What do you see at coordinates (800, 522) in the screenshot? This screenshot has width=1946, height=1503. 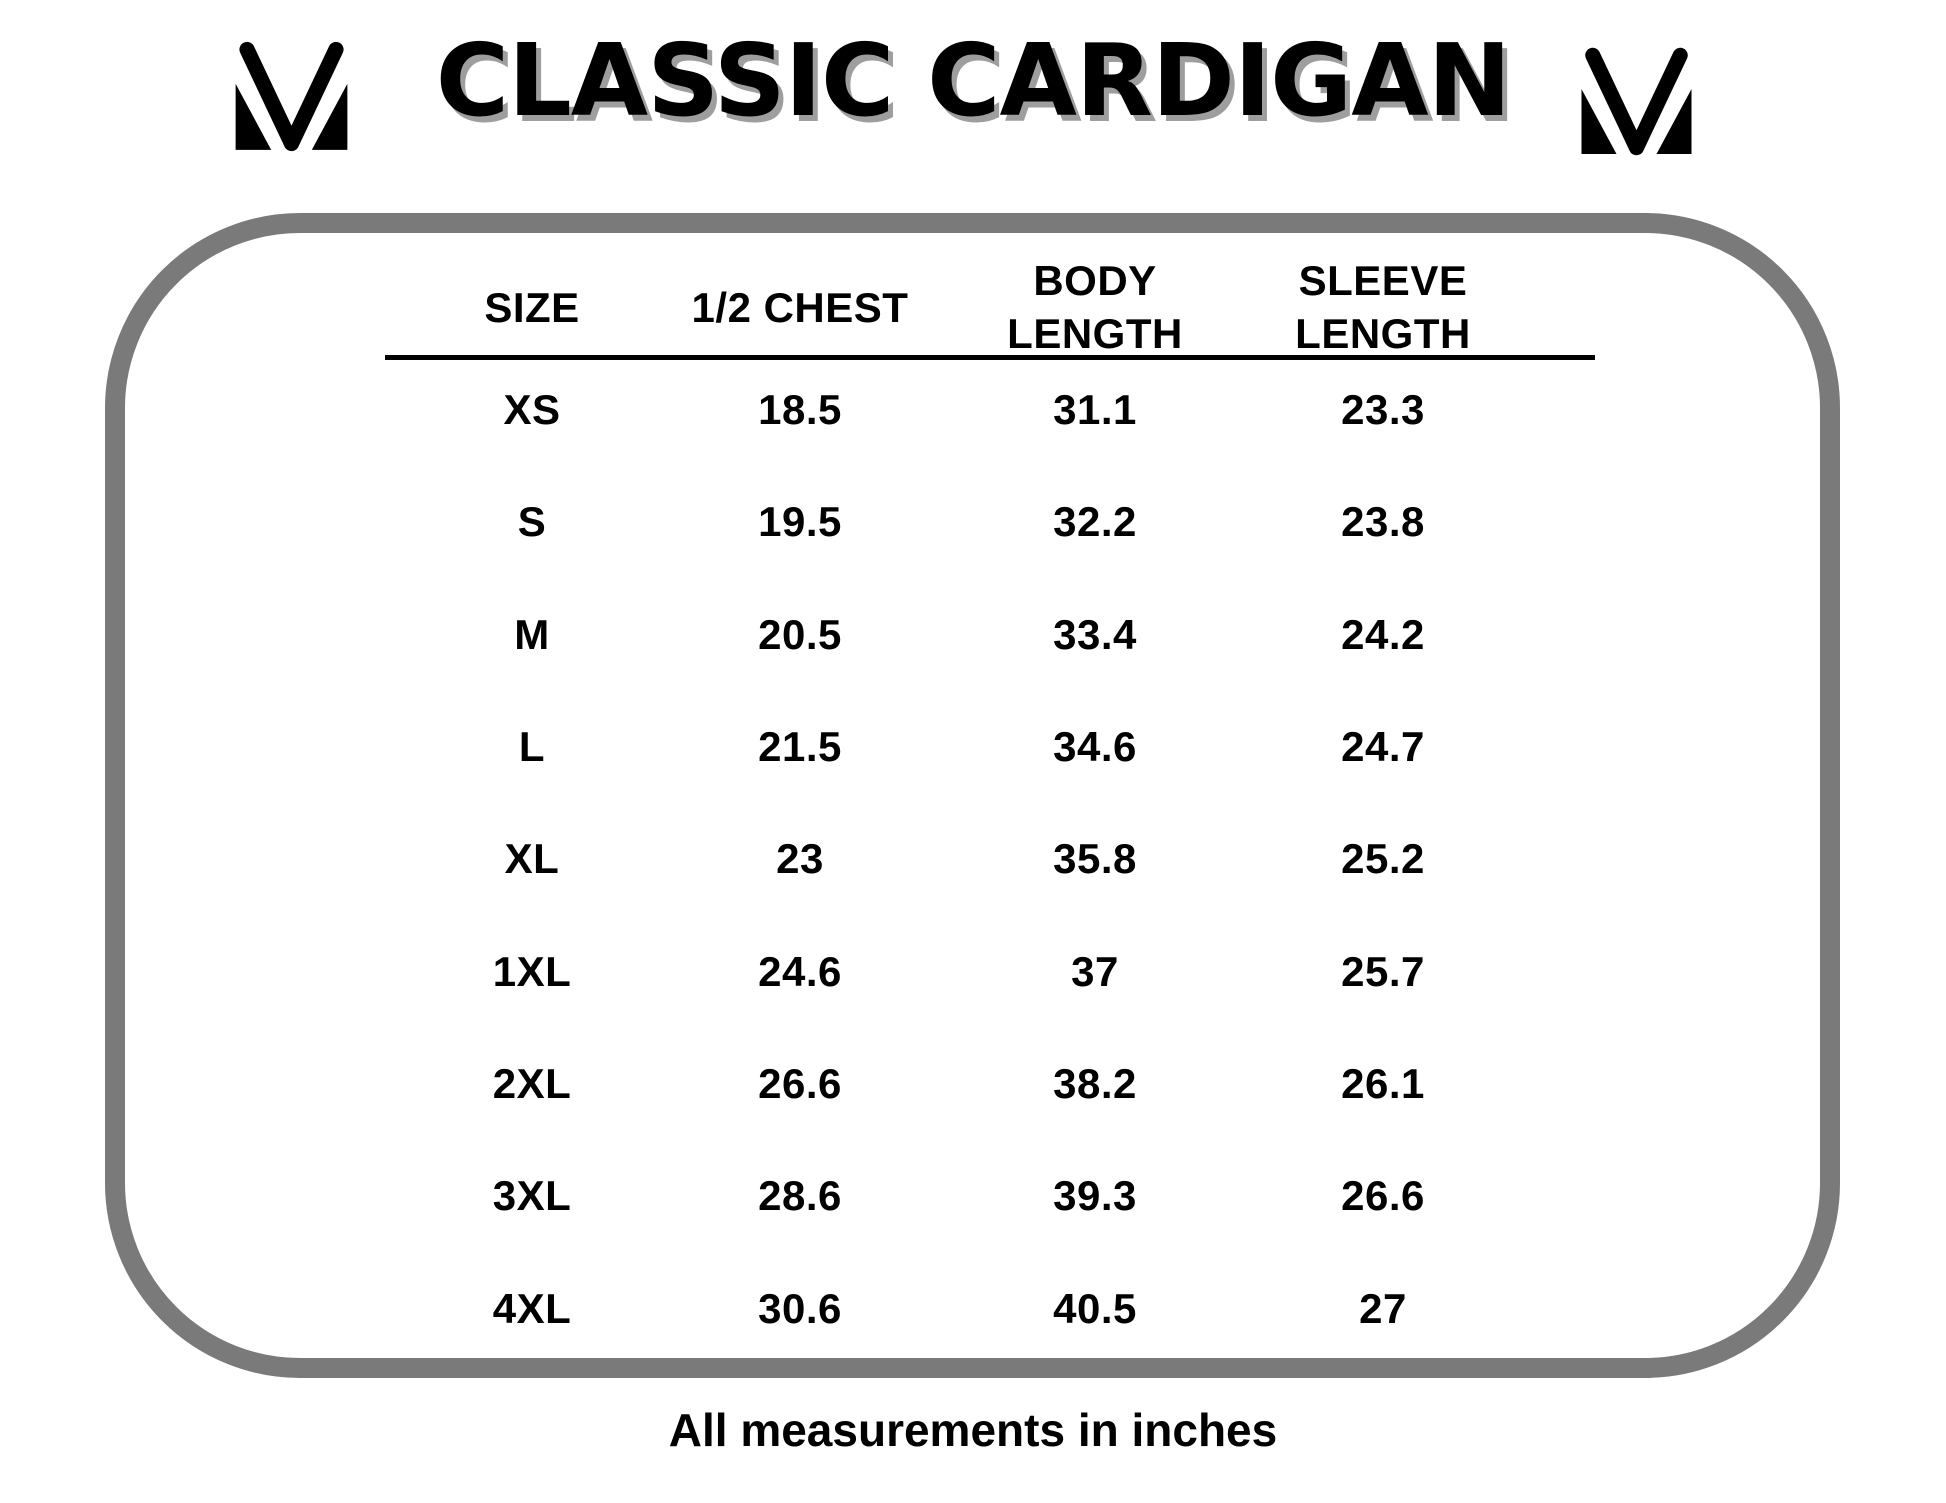 I see `cell-value: 19.5` at bounding box center [800, 522].